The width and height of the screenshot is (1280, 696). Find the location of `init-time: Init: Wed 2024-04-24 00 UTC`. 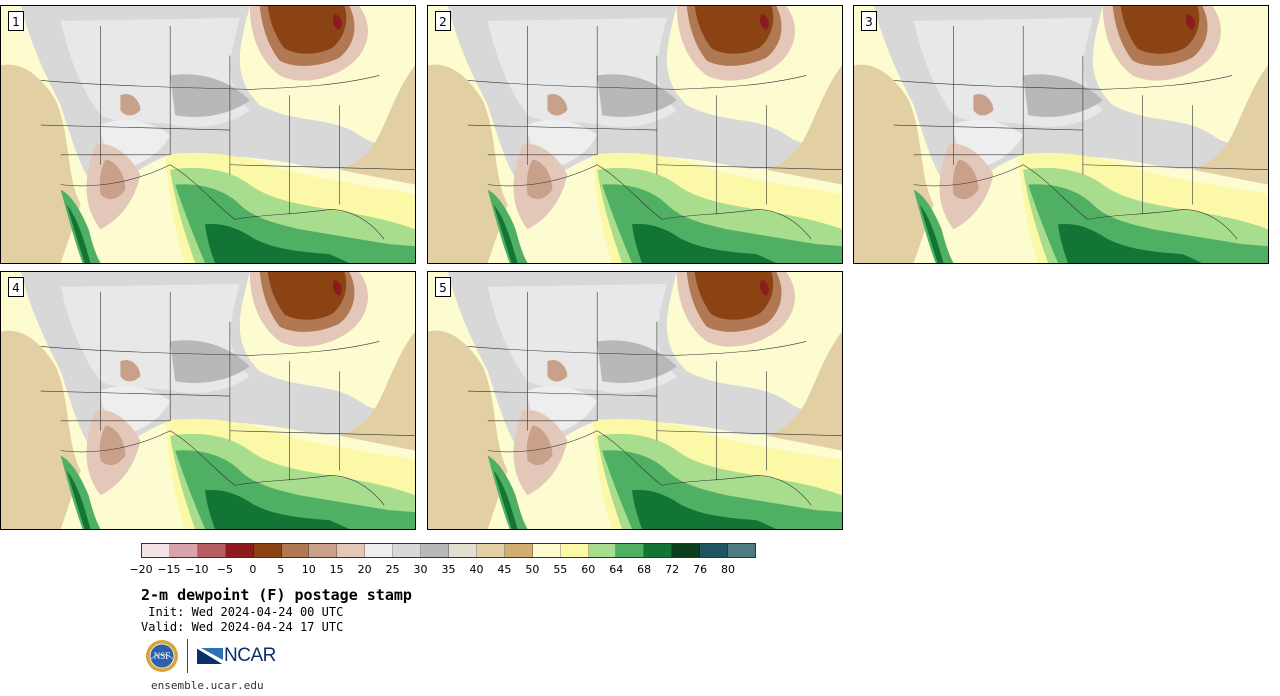

init-time: Init: Wed 2024-04-24 00 UTC is located at coordinates (242, 612).